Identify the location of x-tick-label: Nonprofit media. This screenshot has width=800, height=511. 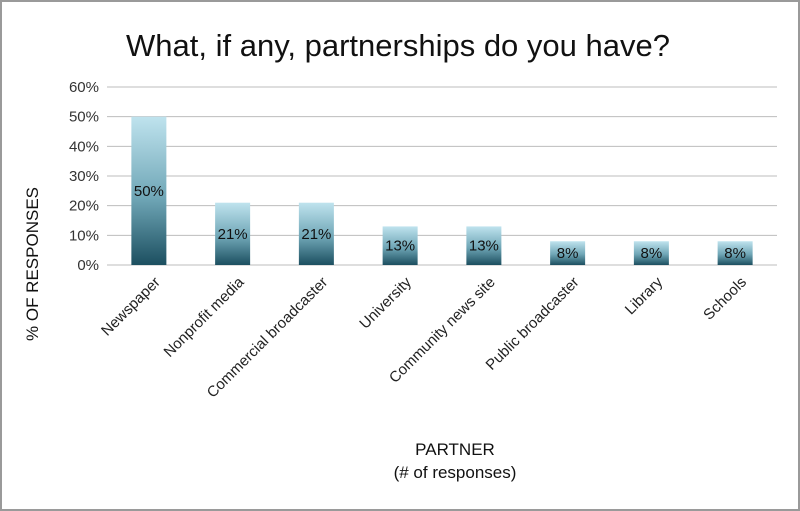
(204, 316).